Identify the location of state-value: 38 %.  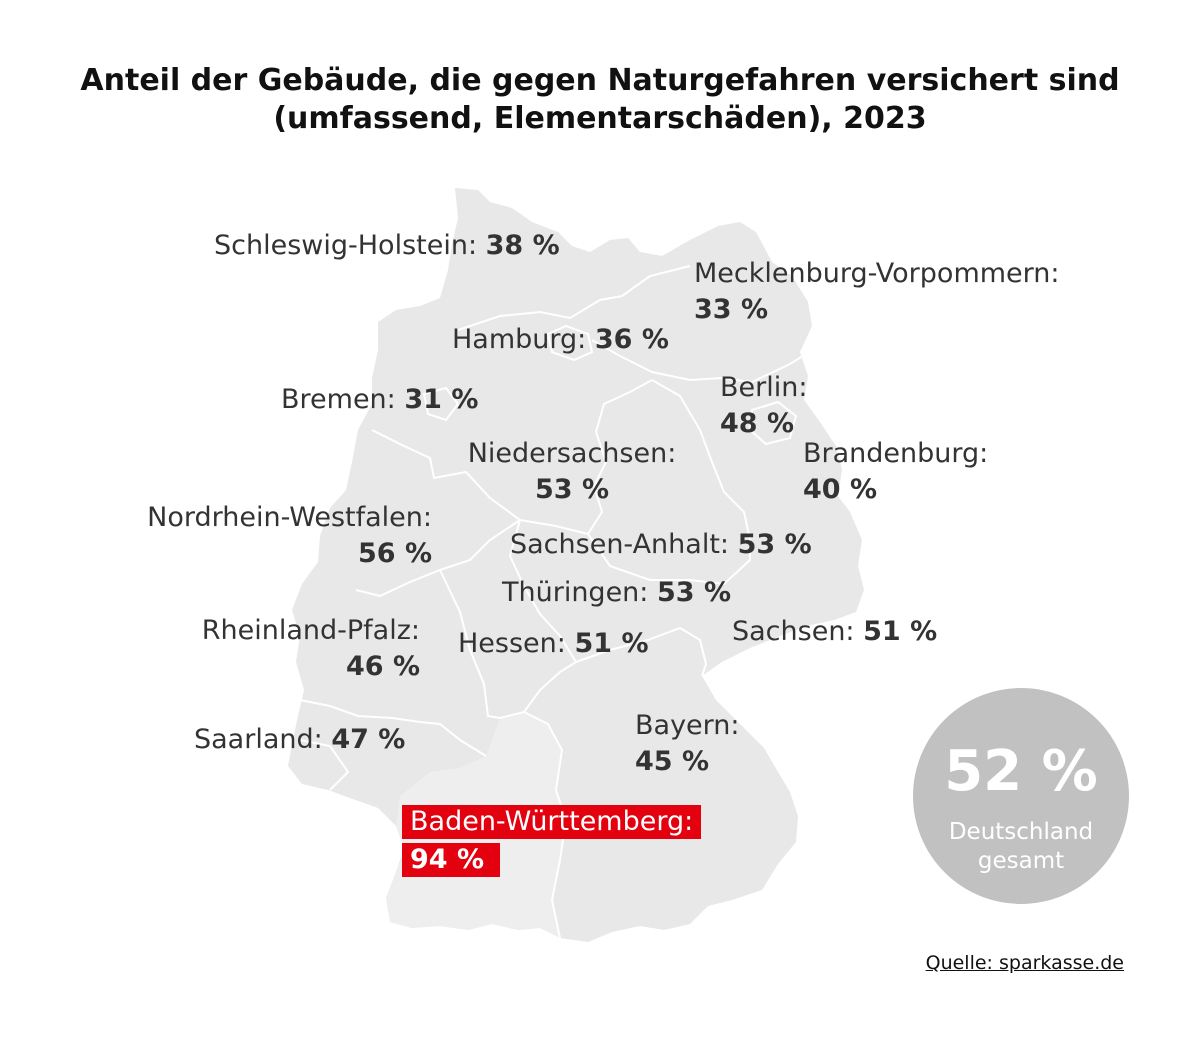
(522, 245).